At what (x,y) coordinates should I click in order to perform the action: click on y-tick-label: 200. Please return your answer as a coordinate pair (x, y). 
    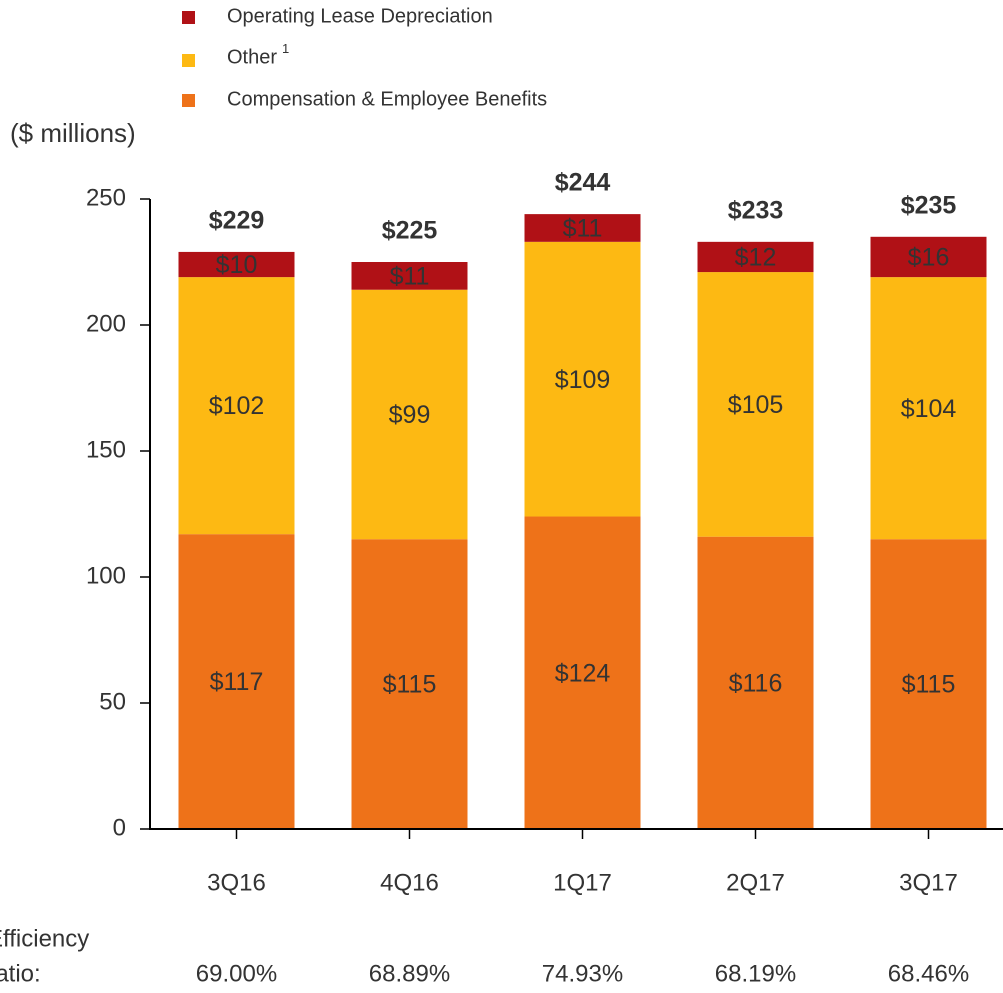
    Looking at the image, I should click on (106, 323).